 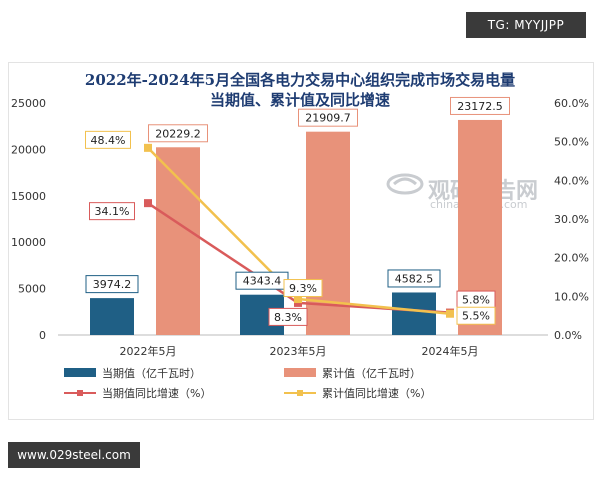 I want to click on cumulative-growth-label: 48.4%, so click(x=108, y=140).